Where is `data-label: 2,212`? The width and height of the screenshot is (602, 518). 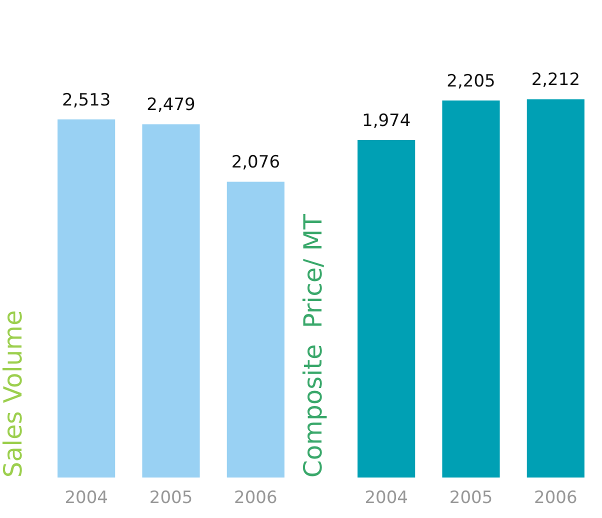 data-label: 2,212 is located at coordinates (555, 80).